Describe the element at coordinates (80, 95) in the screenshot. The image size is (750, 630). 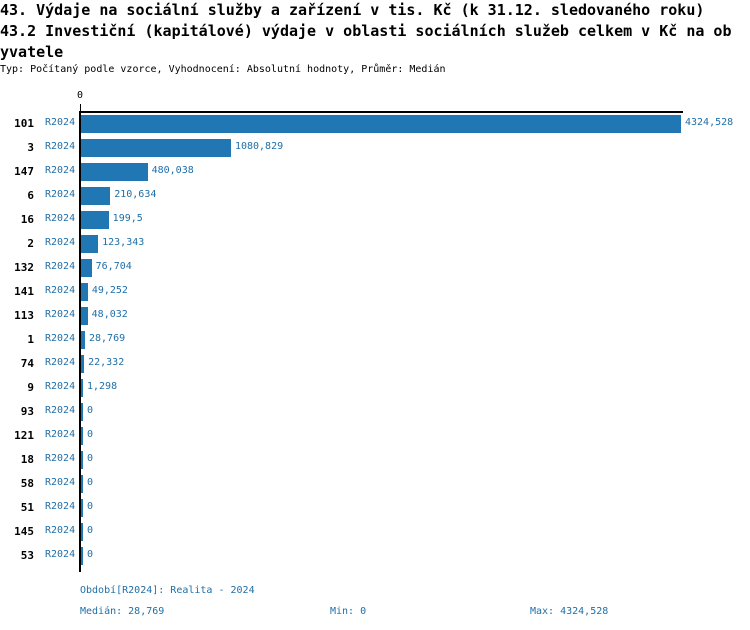
I see `x-axis-tick-label-0: 0` at that location.